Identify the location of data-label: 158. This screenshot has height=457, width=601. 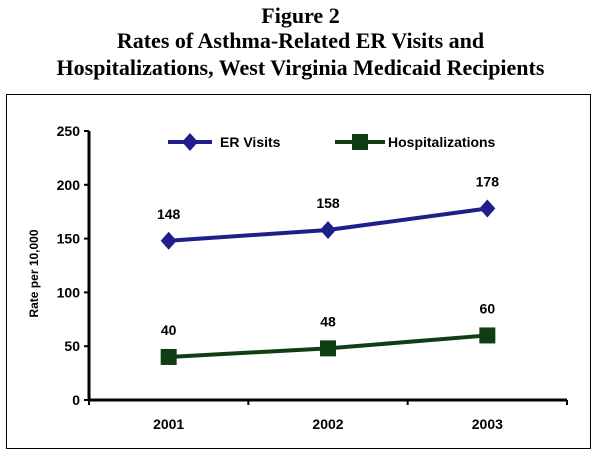
(328, 203).